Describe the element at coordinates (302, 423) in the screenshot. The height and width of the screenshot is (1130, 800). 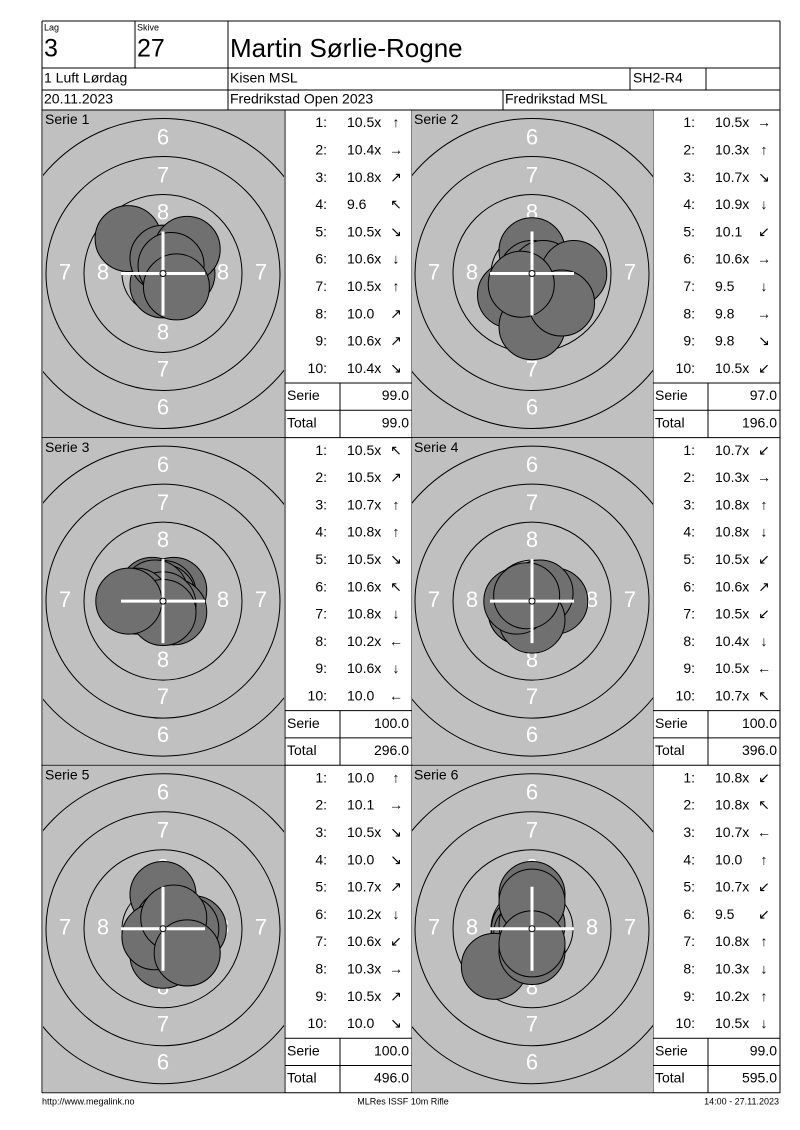
I see `total-label: Total` at that location.